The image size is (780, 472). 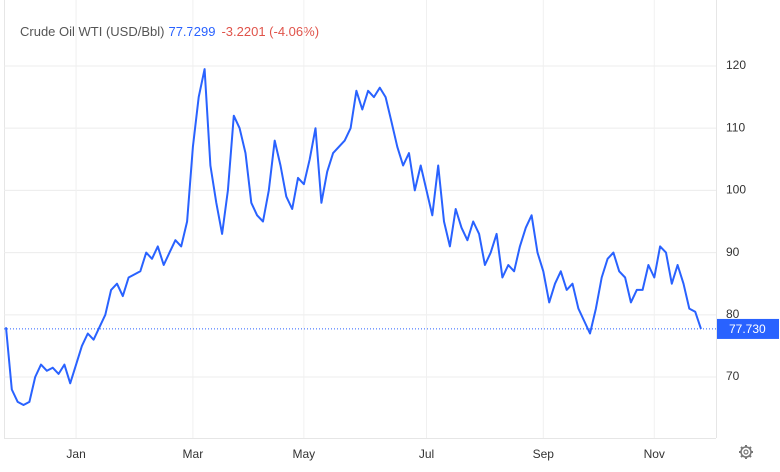 What do you see at coordinates (92, 31) in the screenshot?
I see `instrument-name: Crude Oil WTI (USD/Bbl)` at bounding box center [92, 31].